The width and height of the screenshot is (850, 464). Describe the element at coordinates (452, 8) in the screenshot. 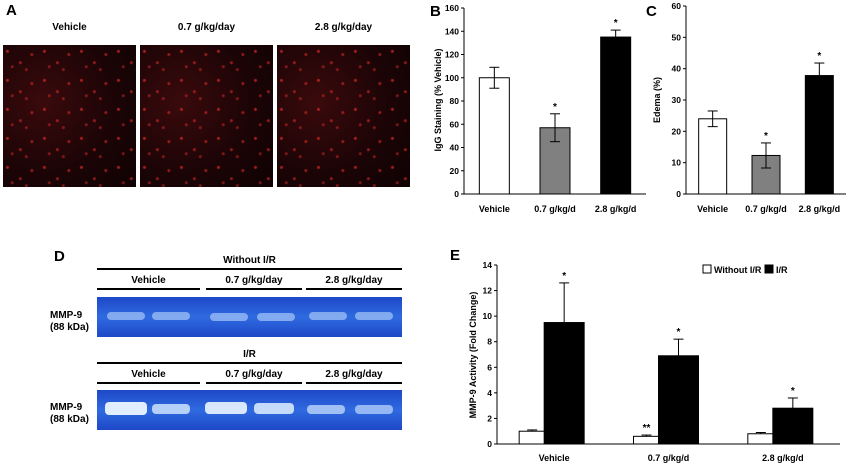

I see `y-tick-label: 160` at that location.